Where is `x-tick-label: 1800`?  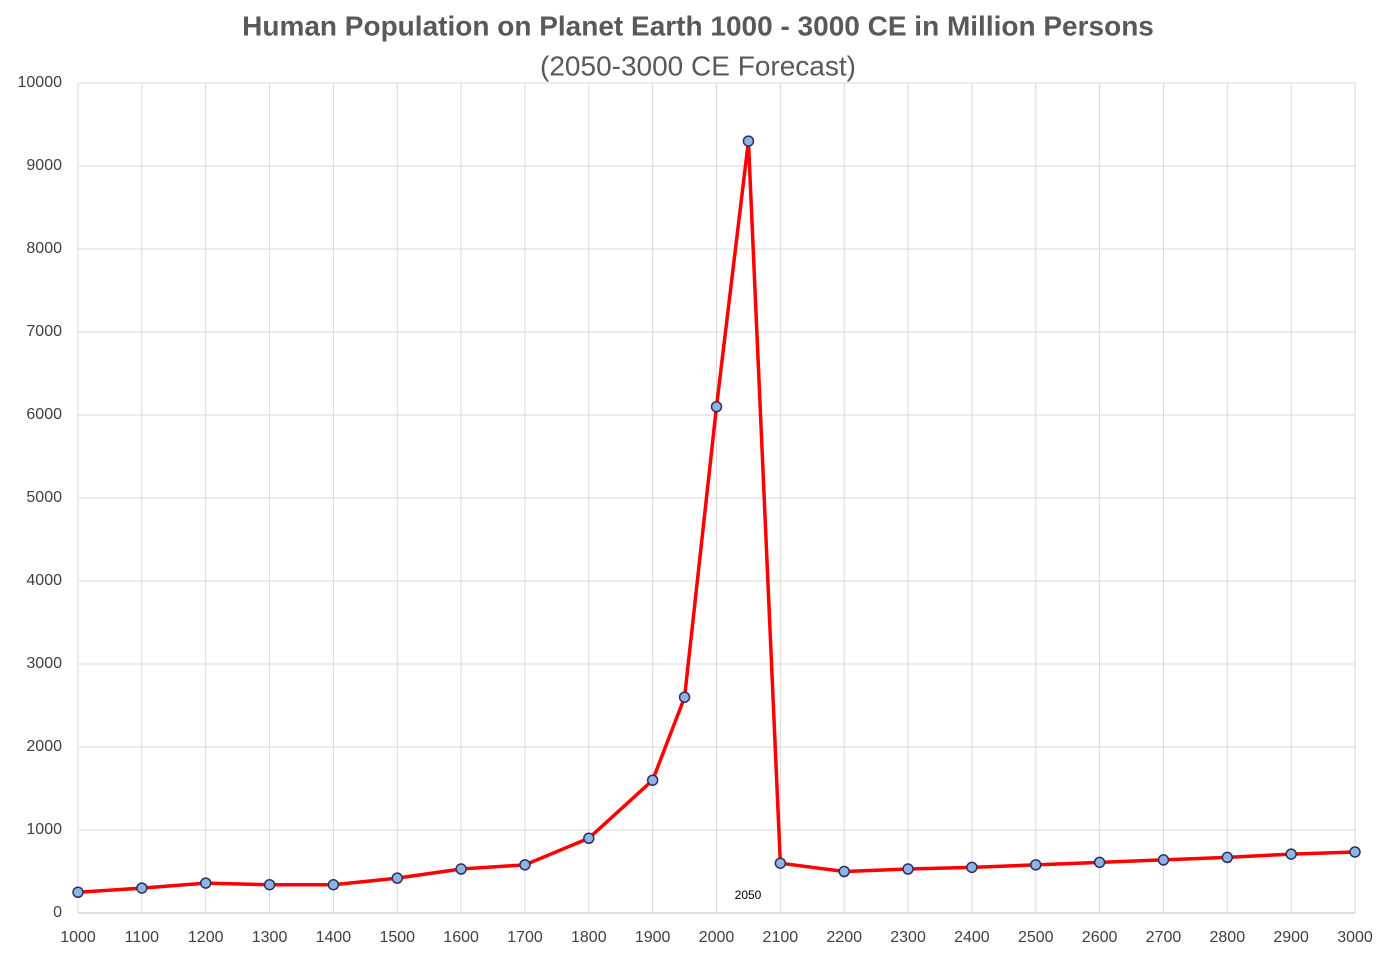
x-tick-label: 1800 is located at coordinates (589, 937).